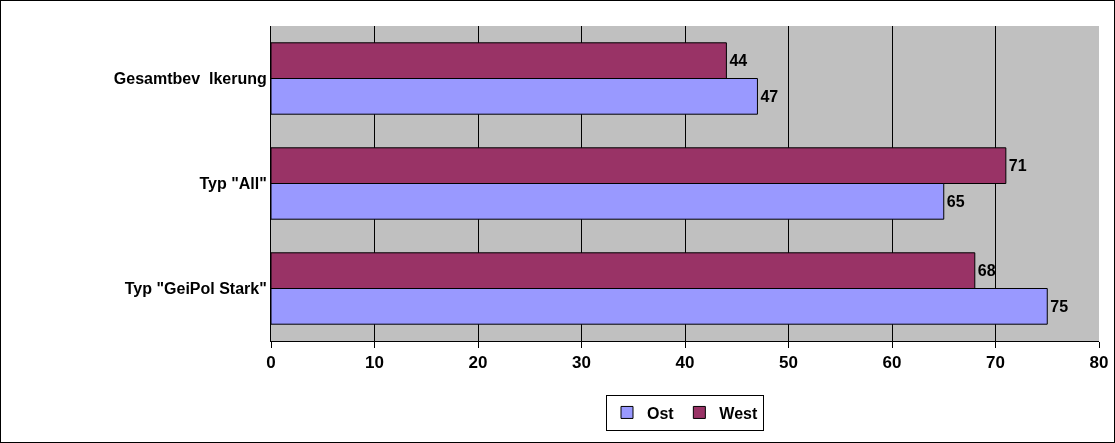 This screenshot has width=1115, height=443. I want to click on data-label: 68, so click(986, 271).